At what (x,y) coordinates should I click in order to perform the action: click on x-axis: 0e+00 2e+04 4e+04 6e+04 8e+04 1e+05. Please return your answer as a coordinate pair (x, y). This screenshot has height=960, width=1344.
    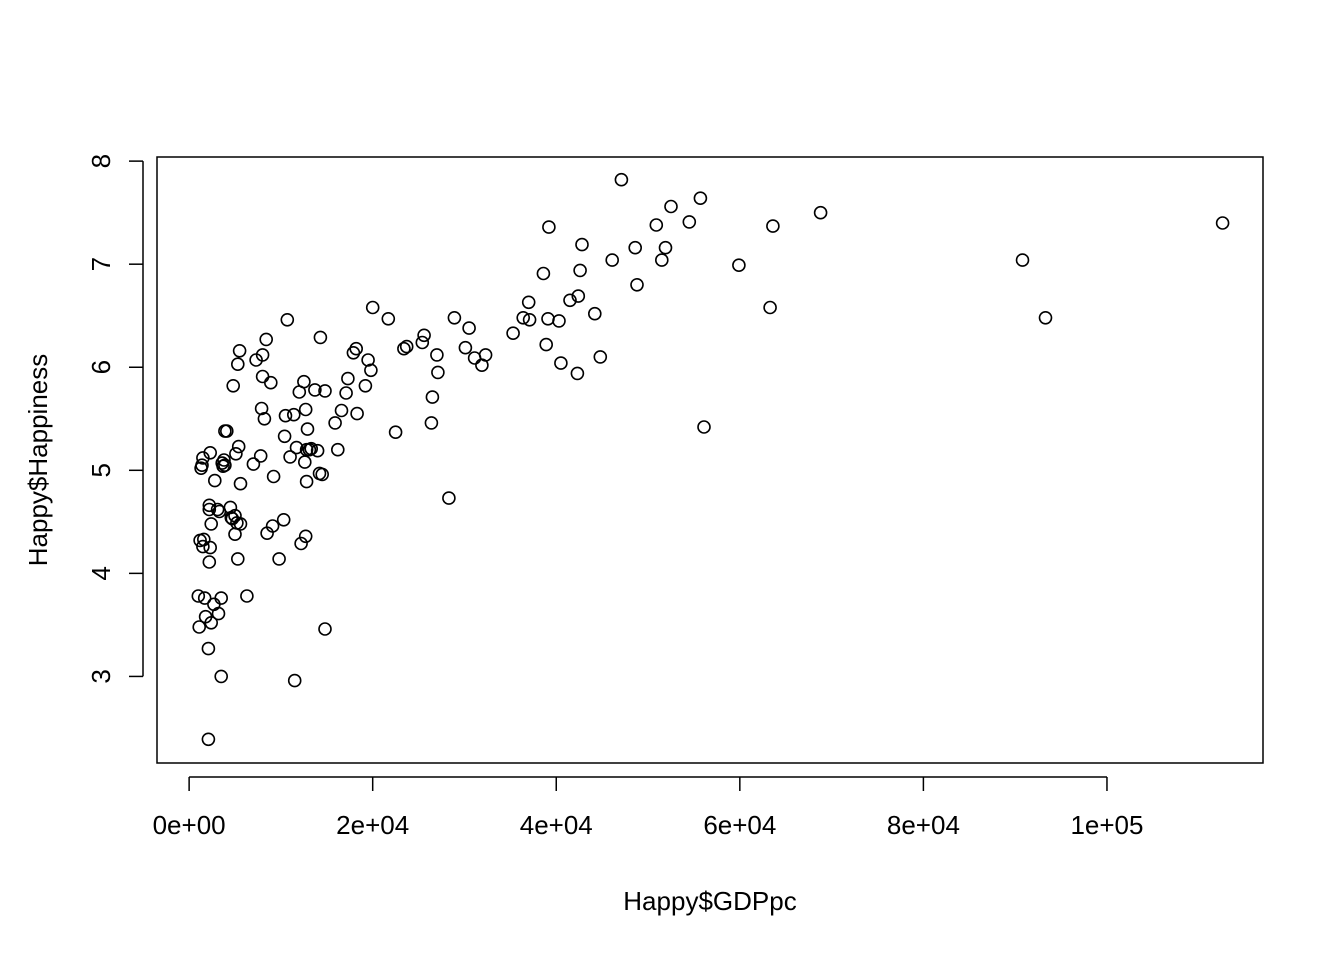
    Looking at the image, I should click on (648, 808).